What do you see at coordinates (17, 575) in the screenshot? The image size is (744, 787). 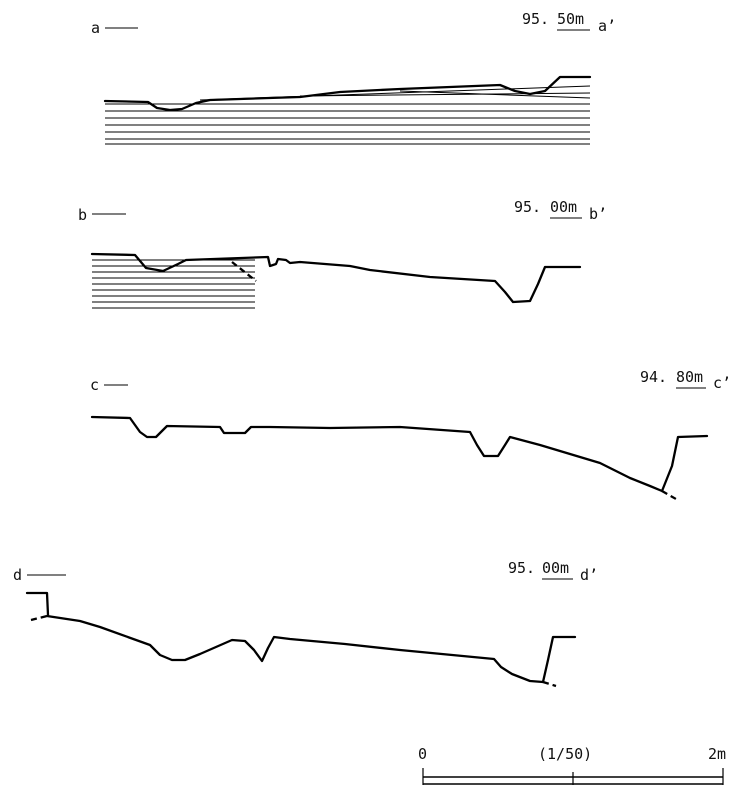 I see `section-d-left-label: d` at bounding box center [17, 575].